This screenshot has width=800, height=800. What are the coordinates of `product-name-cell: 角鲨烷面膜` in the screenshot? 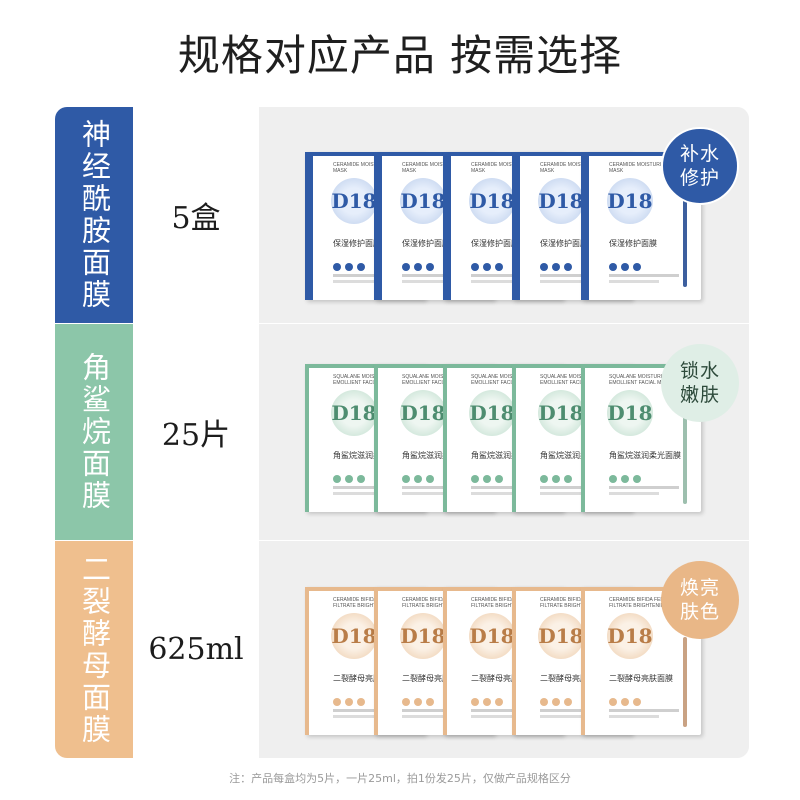 It's located at (94, 432).